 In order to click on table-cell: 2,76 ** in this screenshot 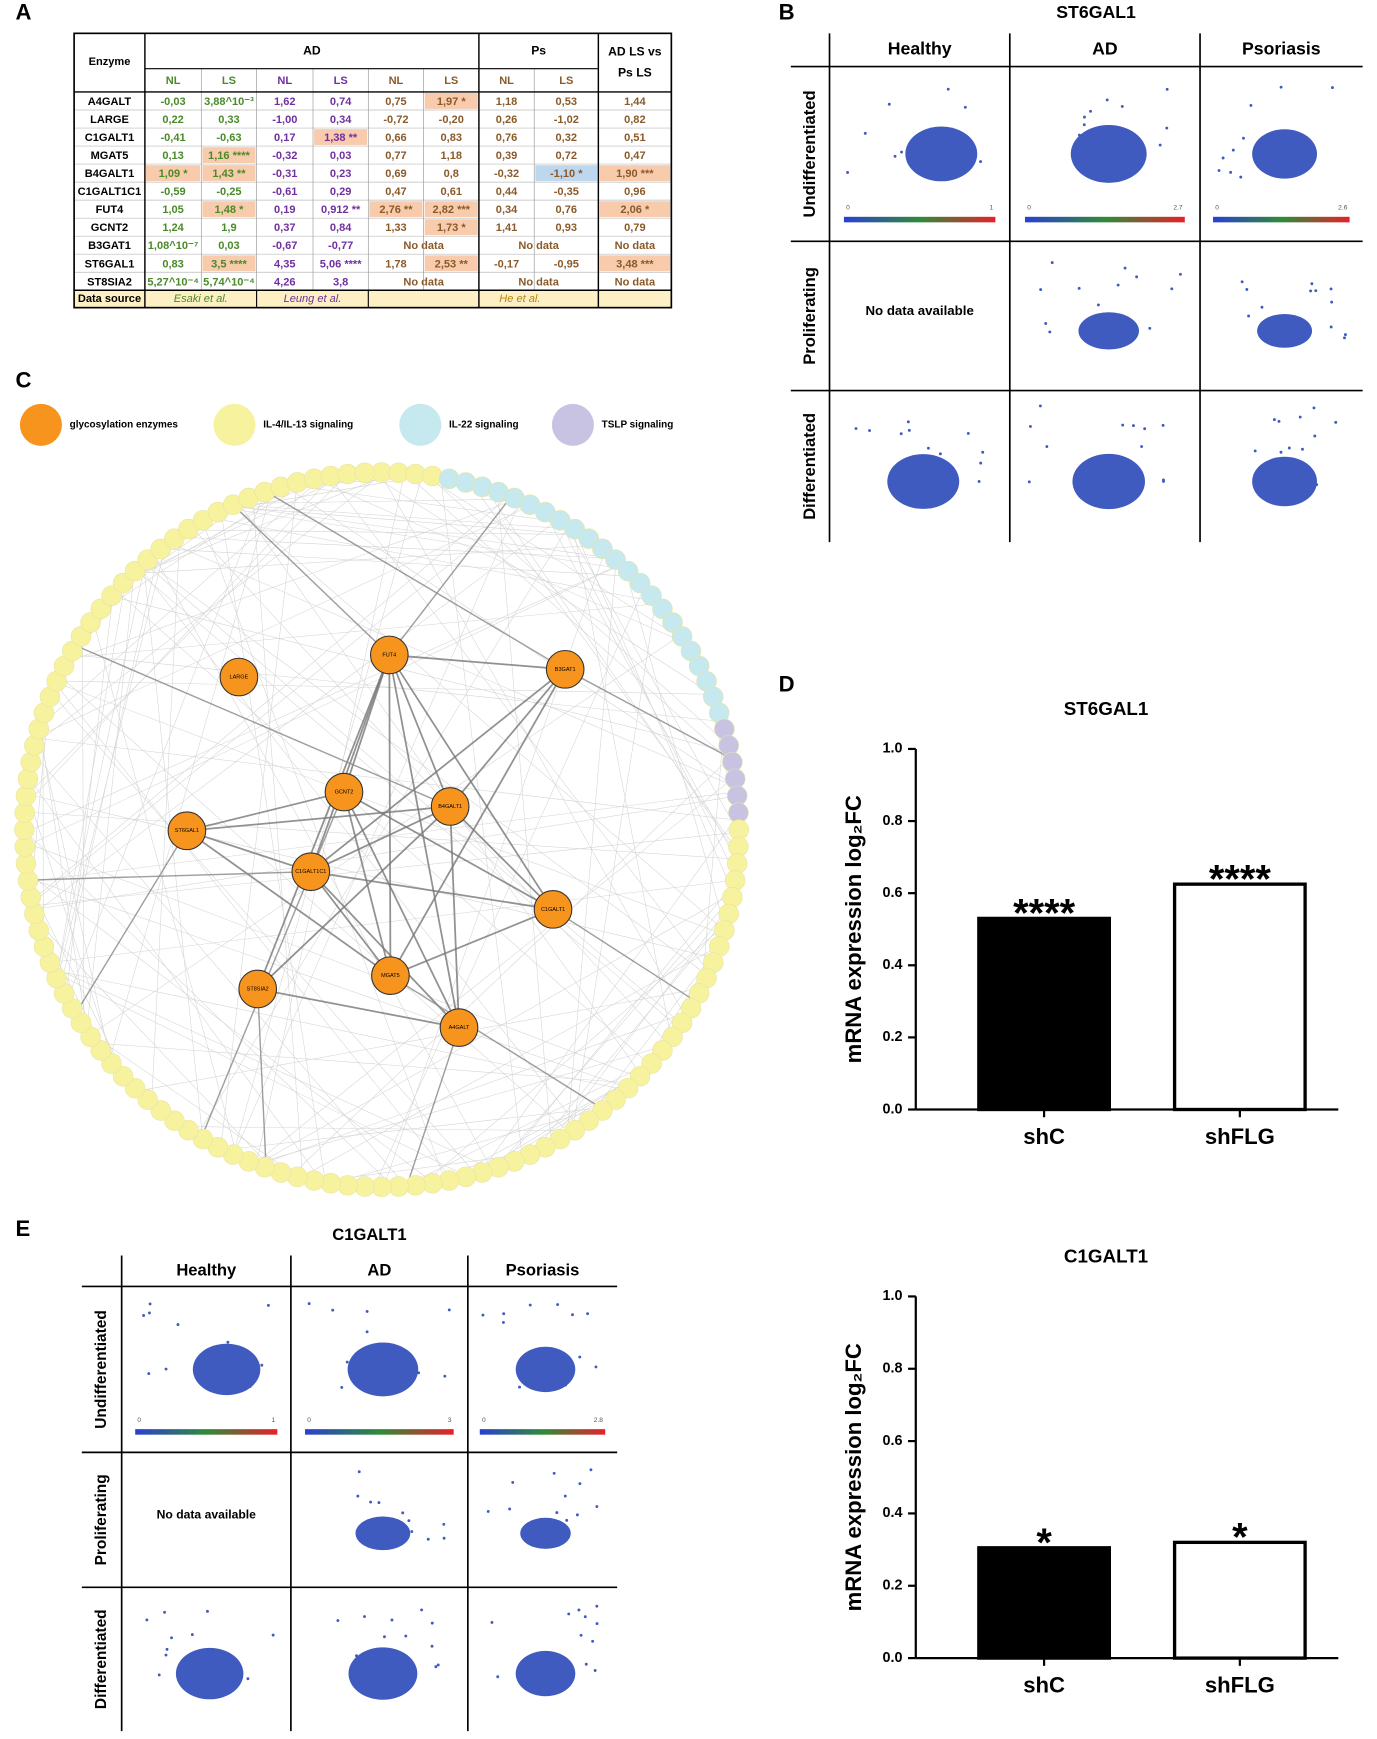, I will do `click(396, 210)`.